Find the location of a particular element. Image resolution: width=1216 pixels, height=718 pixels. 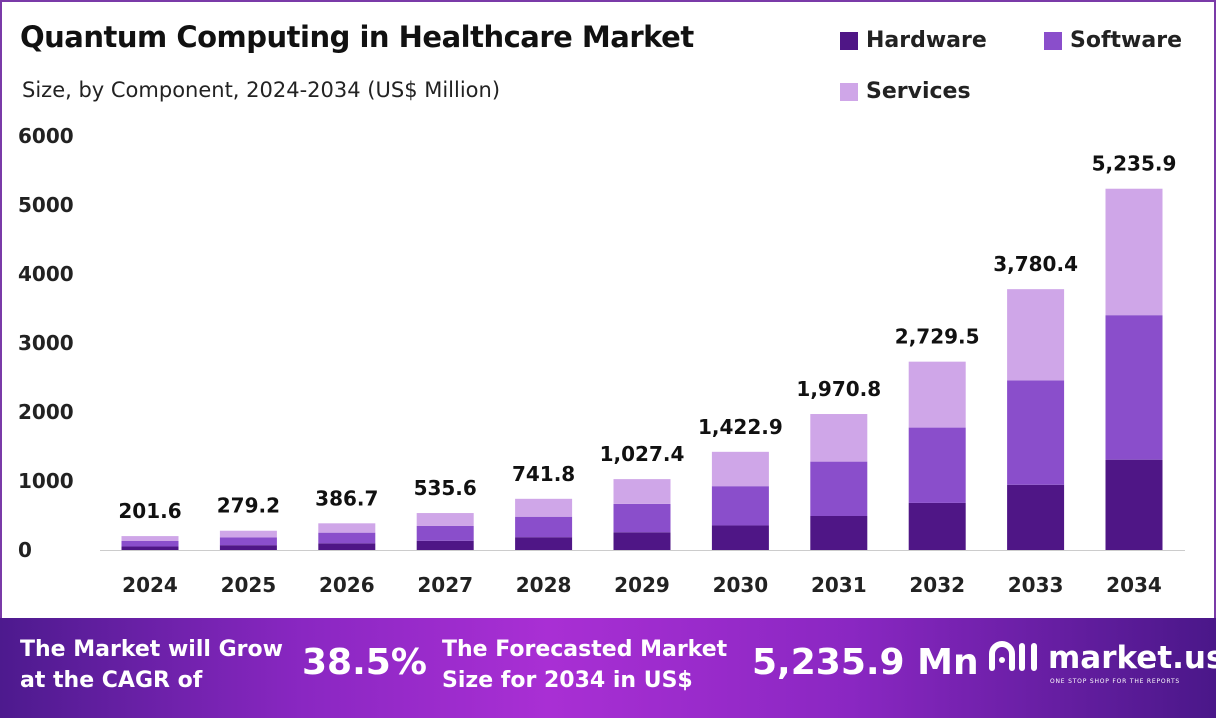

logo-tagline: ONE STOP SHOP FOR THE REPORTS is located at coordinates (1115, 681).